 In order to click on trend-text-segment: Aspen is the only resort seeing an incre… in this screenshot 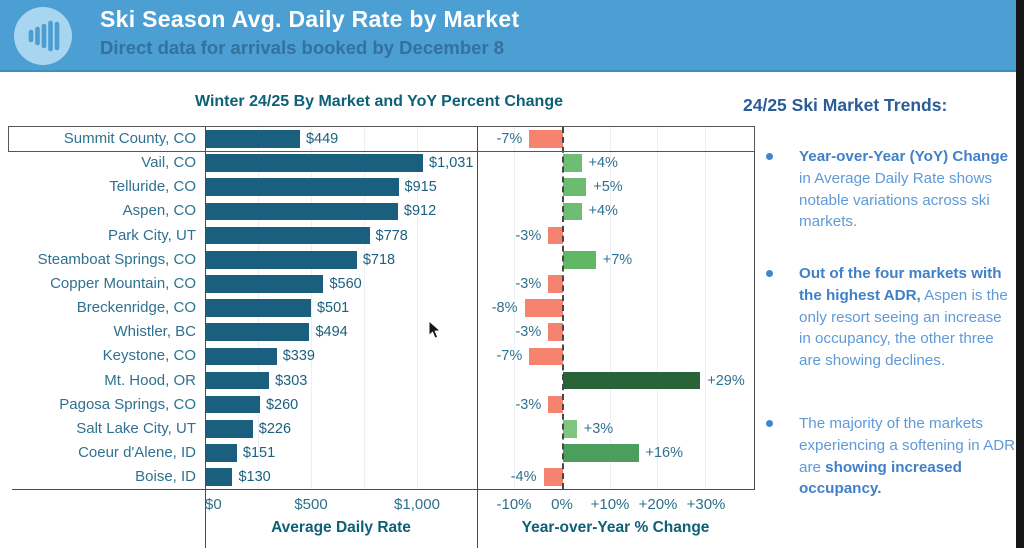, I will do `click(903, 328)`.